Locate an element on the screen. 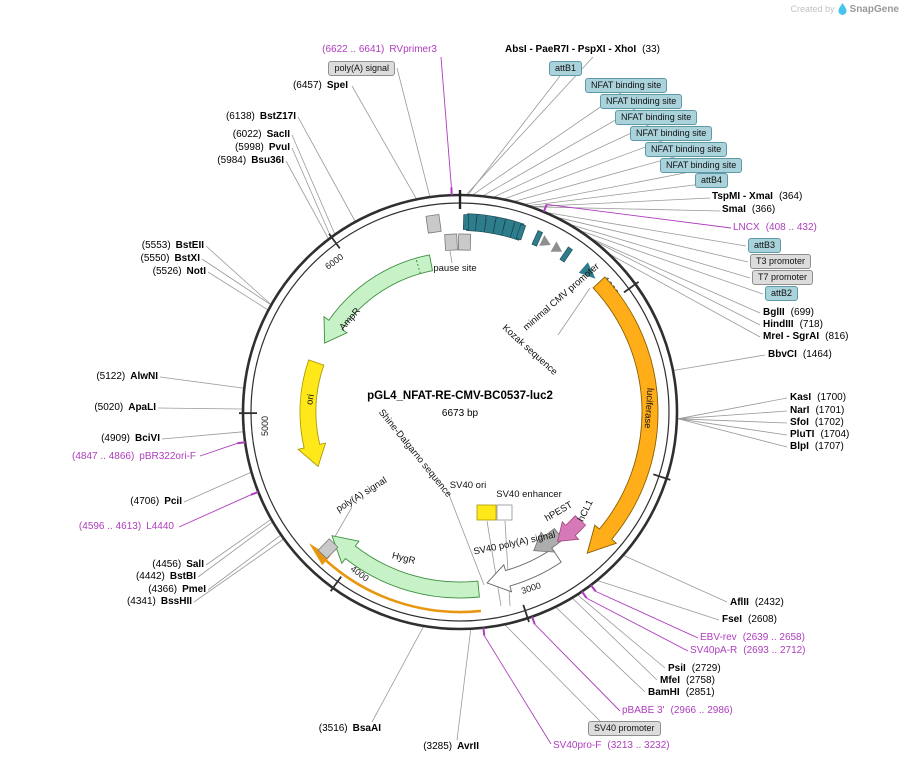 The image size is (907, 764). site-label-fsei: FseI (2608) is located at coordinates (749, 620).